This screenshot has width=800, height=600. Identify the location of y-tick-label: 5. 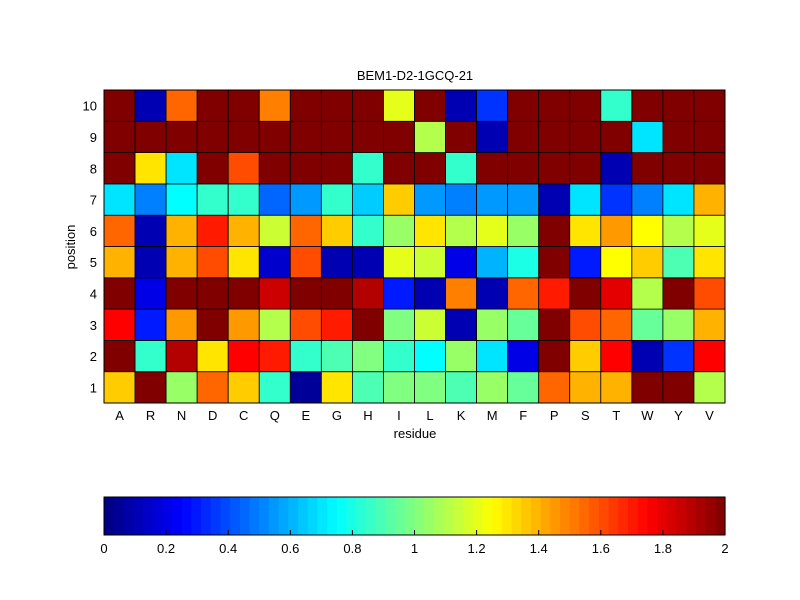
(93, 262).